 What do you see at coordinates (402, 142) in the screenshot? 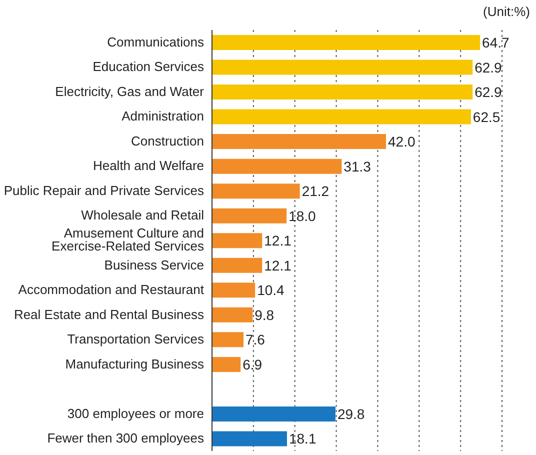
I see `data-label: 42.0` at bounding box center [402, 142].